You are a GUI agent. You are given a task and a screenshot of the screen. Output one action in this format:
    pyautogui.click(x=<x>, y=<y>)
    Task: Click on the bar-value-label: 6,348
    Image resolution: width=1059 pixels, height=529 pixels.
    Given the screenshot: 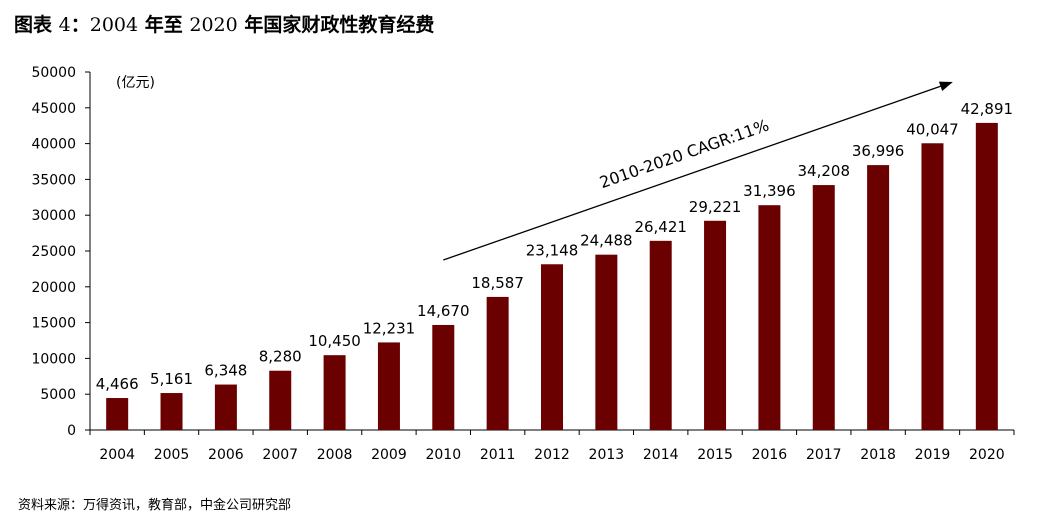 What is the action you would take?
    pyautogui.click(x=225, y=371)
    